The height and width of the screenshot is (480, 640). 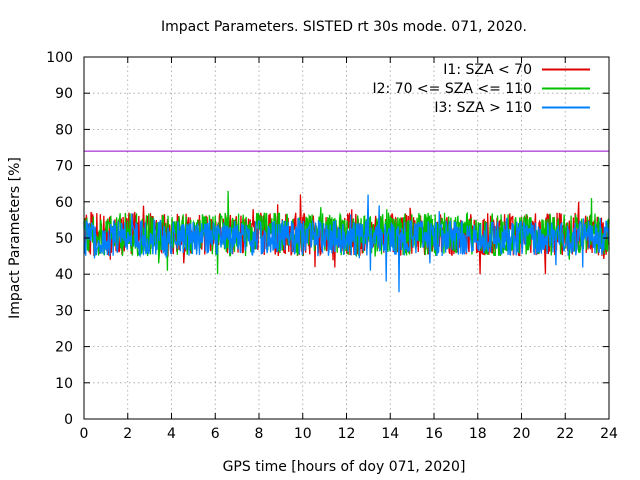 What do you see at coordinates (15, 238) in the screenshot?
I see `y-axis-label: Impact Parameters [%]` at bounding box center [15, 238].